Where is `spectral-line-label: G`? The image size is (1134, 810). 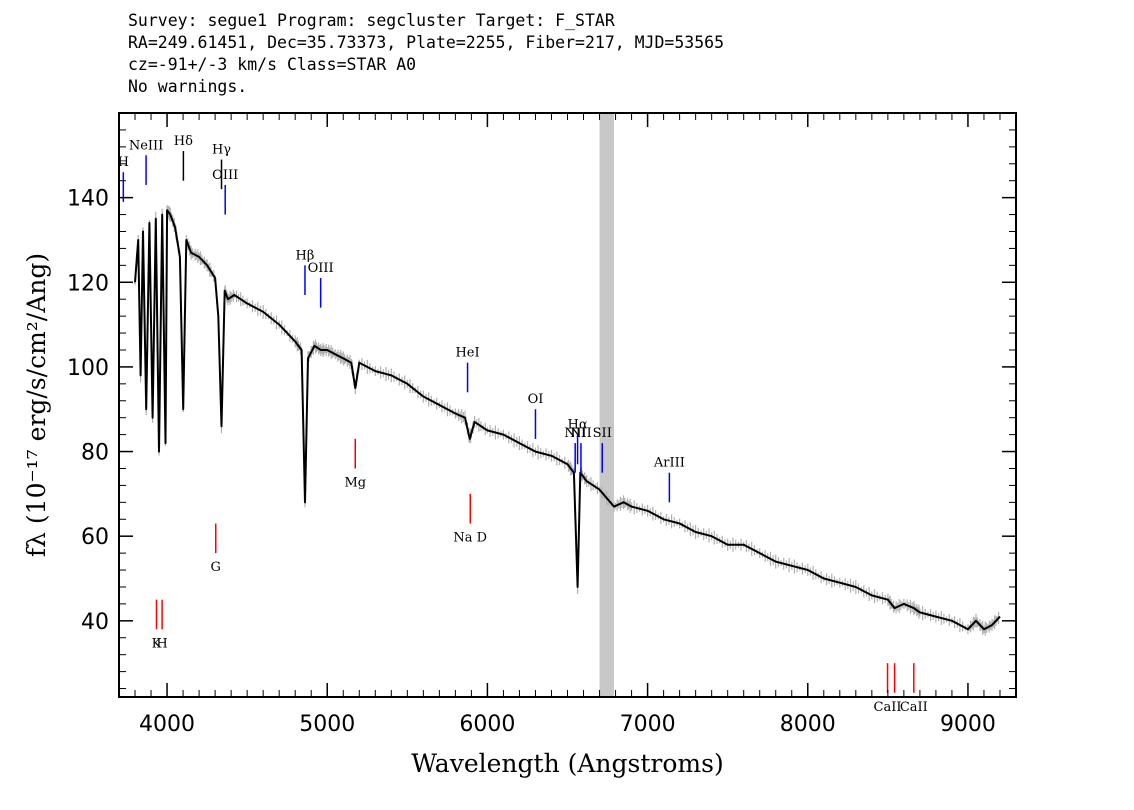
spectral-line-label: G is located at coordinates (216, 567).